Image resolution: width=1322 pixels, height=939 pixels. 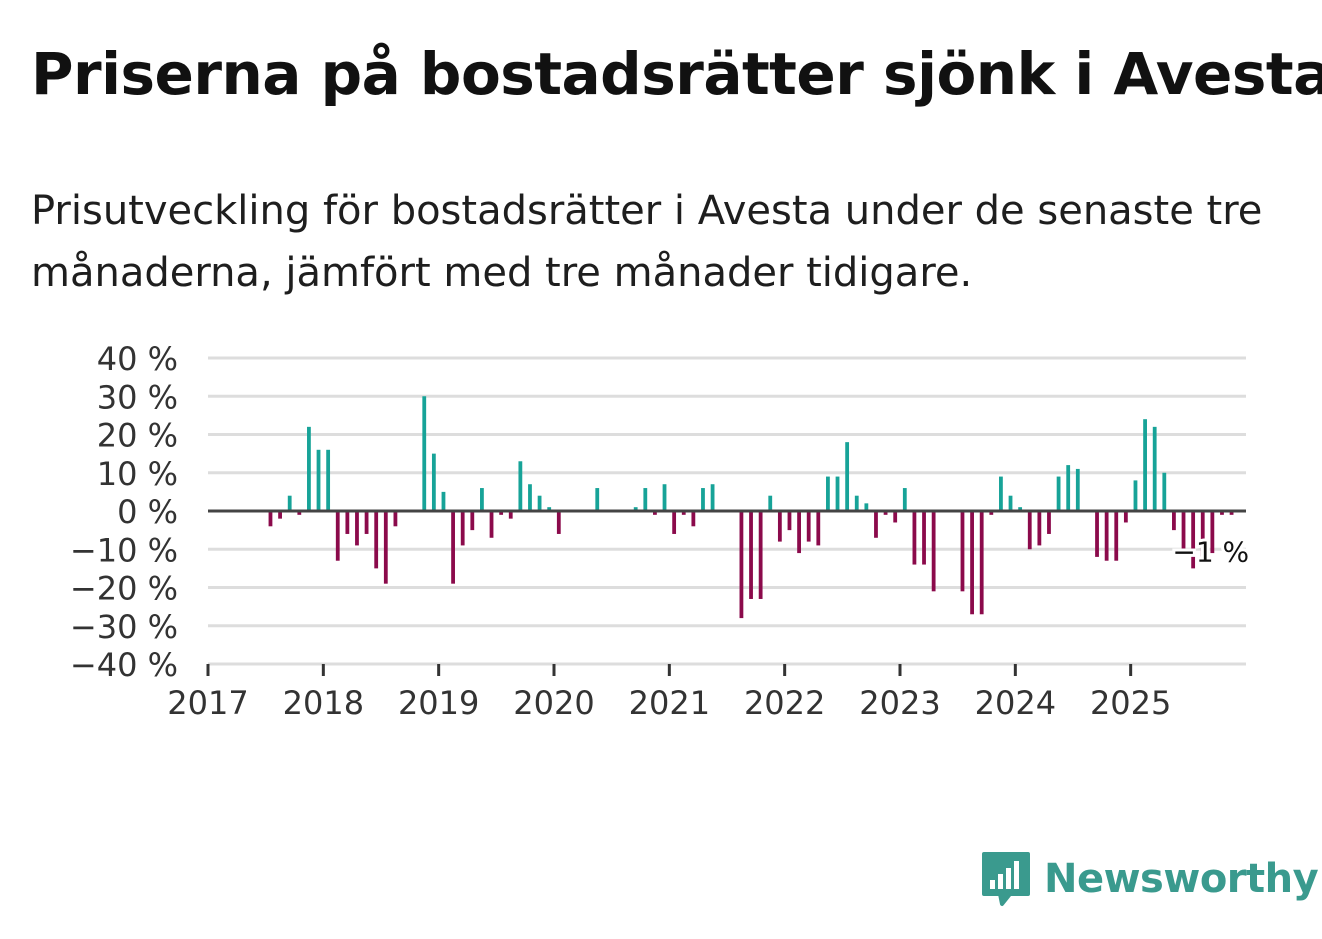 What do you see at coordinates (1130, 703) in the screenshot?
I see `x-tick-label: 2025` at bounding box center [1130, 703].